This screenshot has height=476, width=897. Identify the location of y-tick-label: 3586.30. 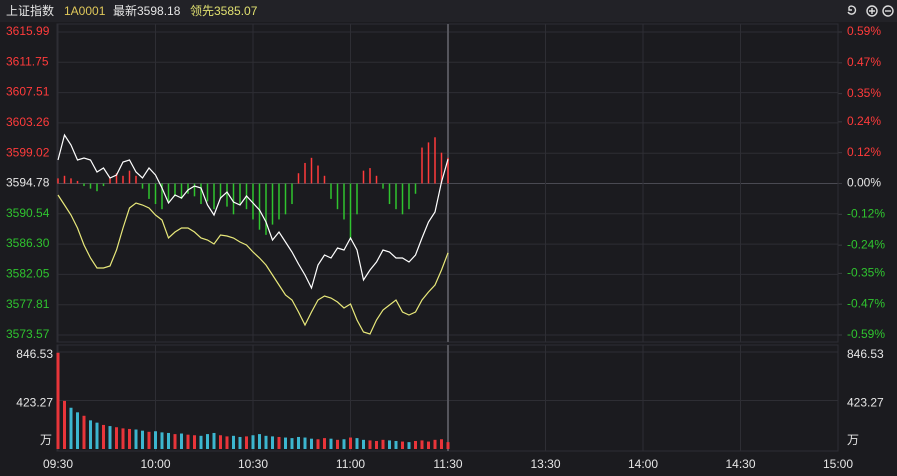
(28, 243).